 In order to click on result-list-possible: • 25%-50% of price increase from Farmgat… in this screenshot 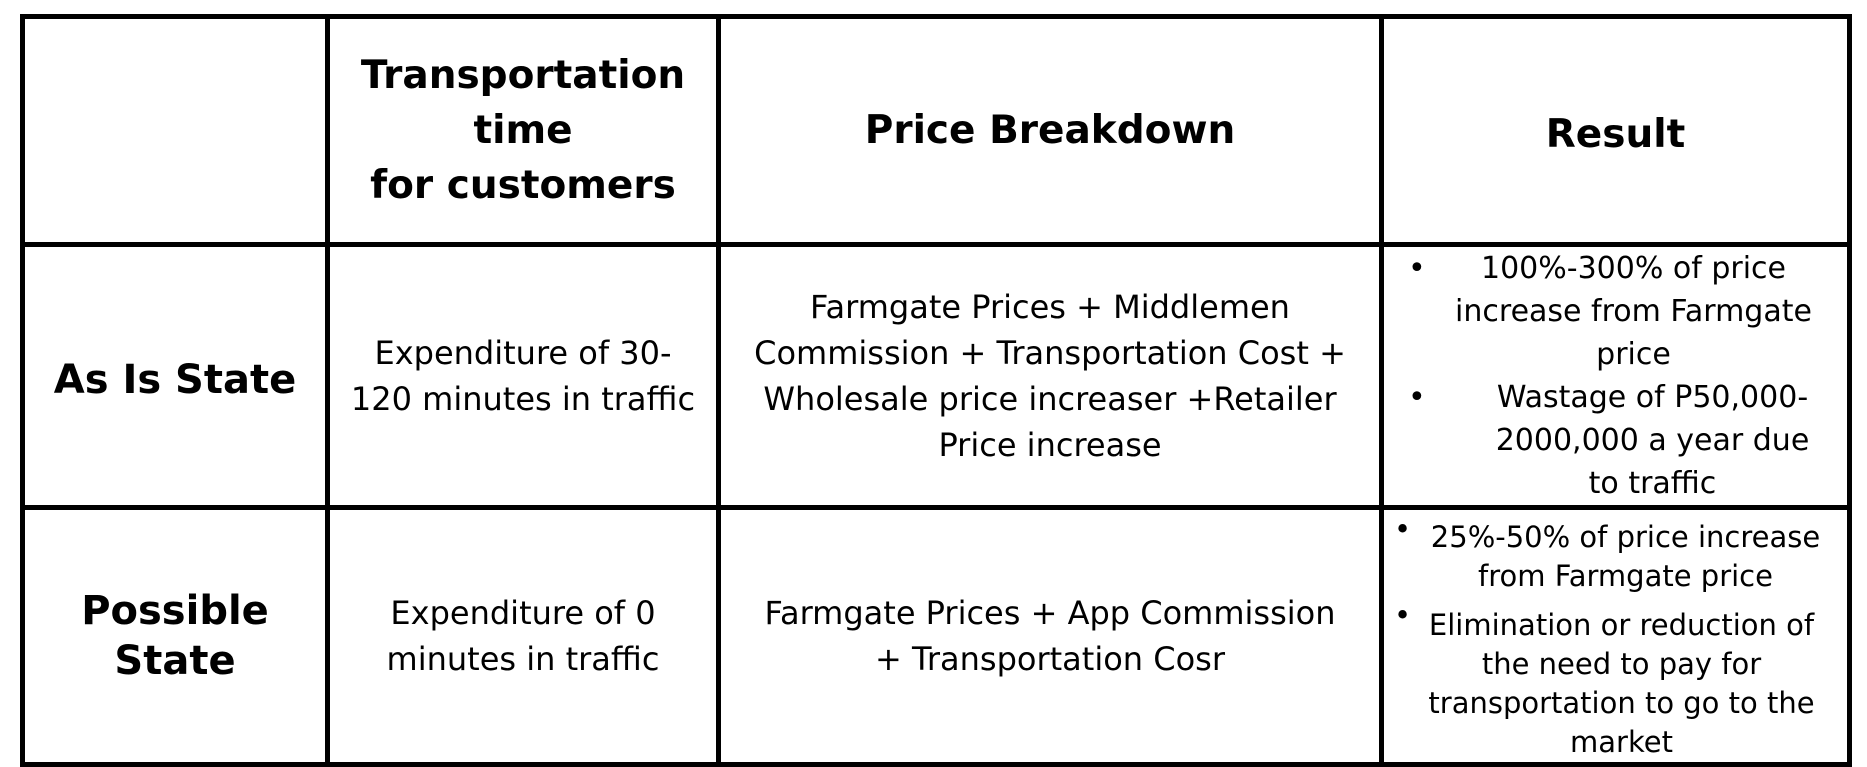, I will do `click(1615, 636)`.